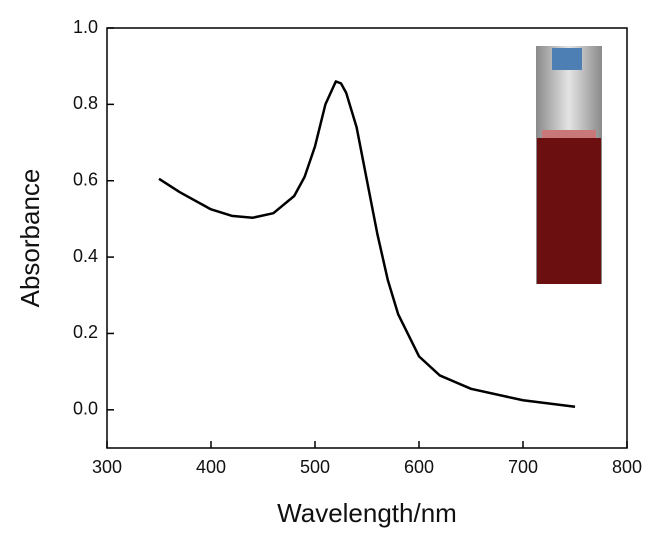  I want to click on x-tick-label: 500, so click(315, 467).